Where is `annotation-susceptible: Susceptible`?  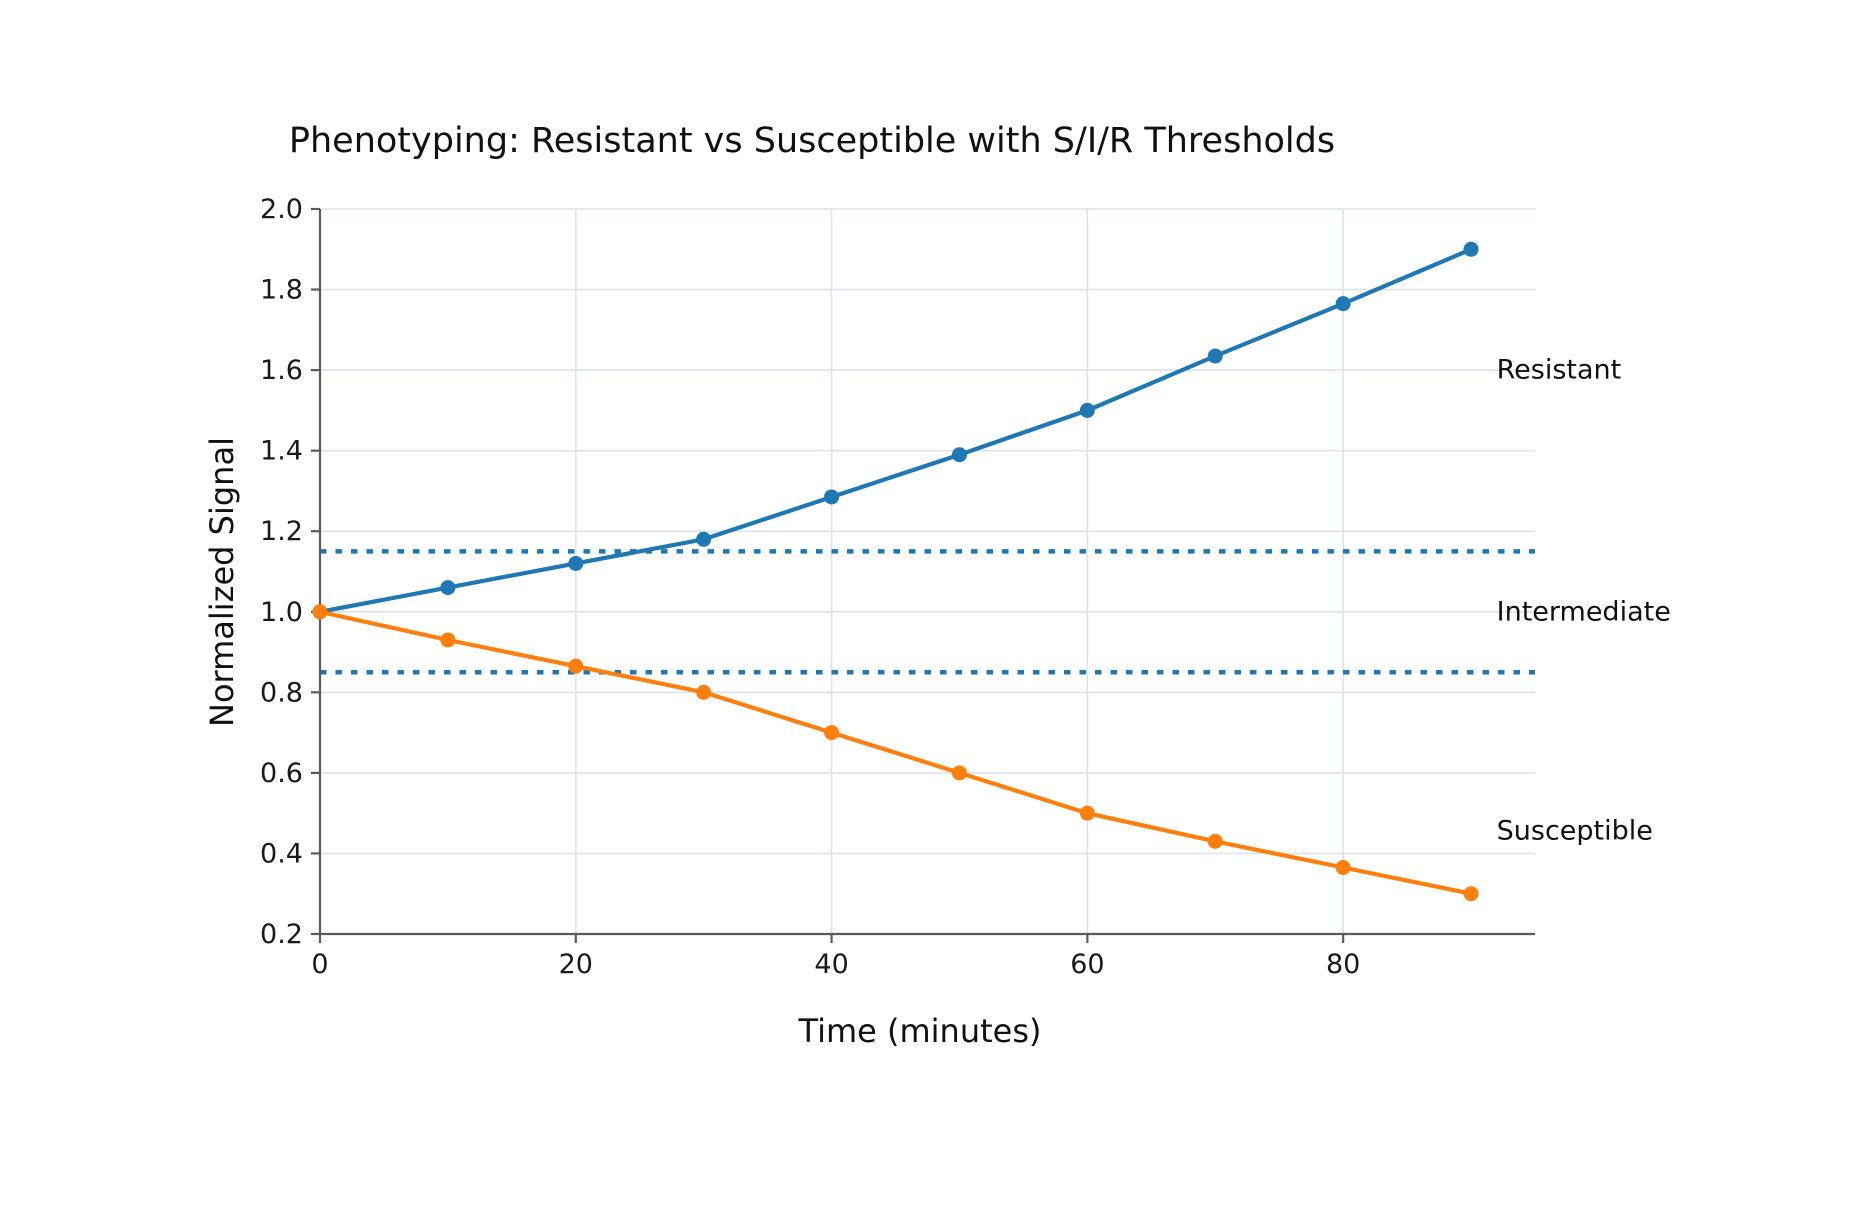 annotation-susceptible: Susceptible is located at coordinates (1574, 831).